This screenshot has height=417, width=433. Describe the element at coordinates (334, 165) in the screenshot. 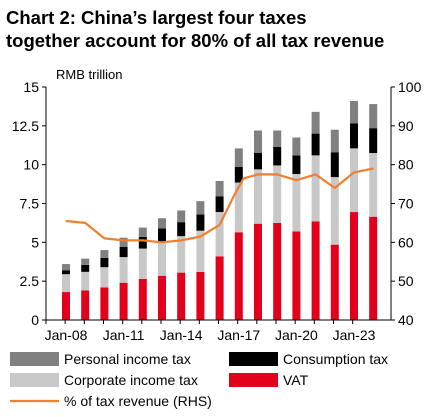

I see `bar-consumption-tax-2022` at that location.